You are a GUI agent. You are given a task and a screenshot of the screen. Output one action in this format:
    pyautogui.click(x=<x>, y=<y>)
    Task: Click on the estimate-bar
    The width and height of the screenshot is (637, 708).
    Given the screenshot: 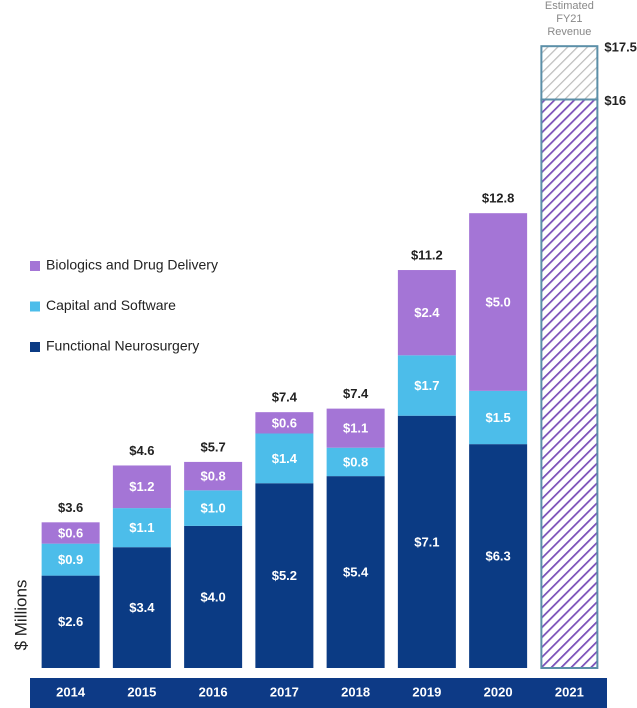 What is the action you would take?
    pyautogui.click(x=569, y=383)
    